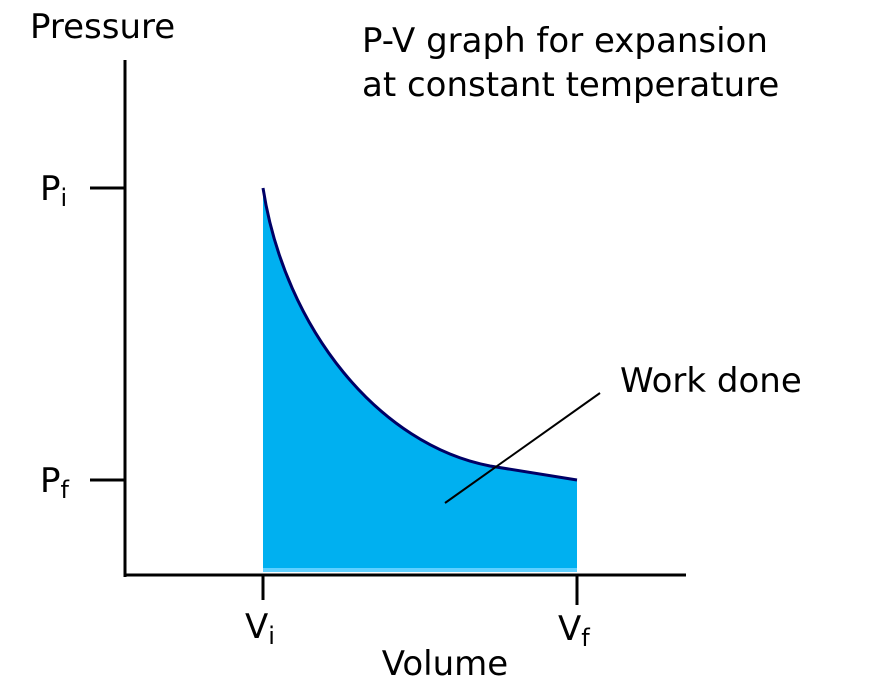 Image resolution: width=882 pixels, height=688 pixels. Describe the element at coordinates (565, 41) in the screenshot. I see `title-line: P-V graph for expansion` at that location.